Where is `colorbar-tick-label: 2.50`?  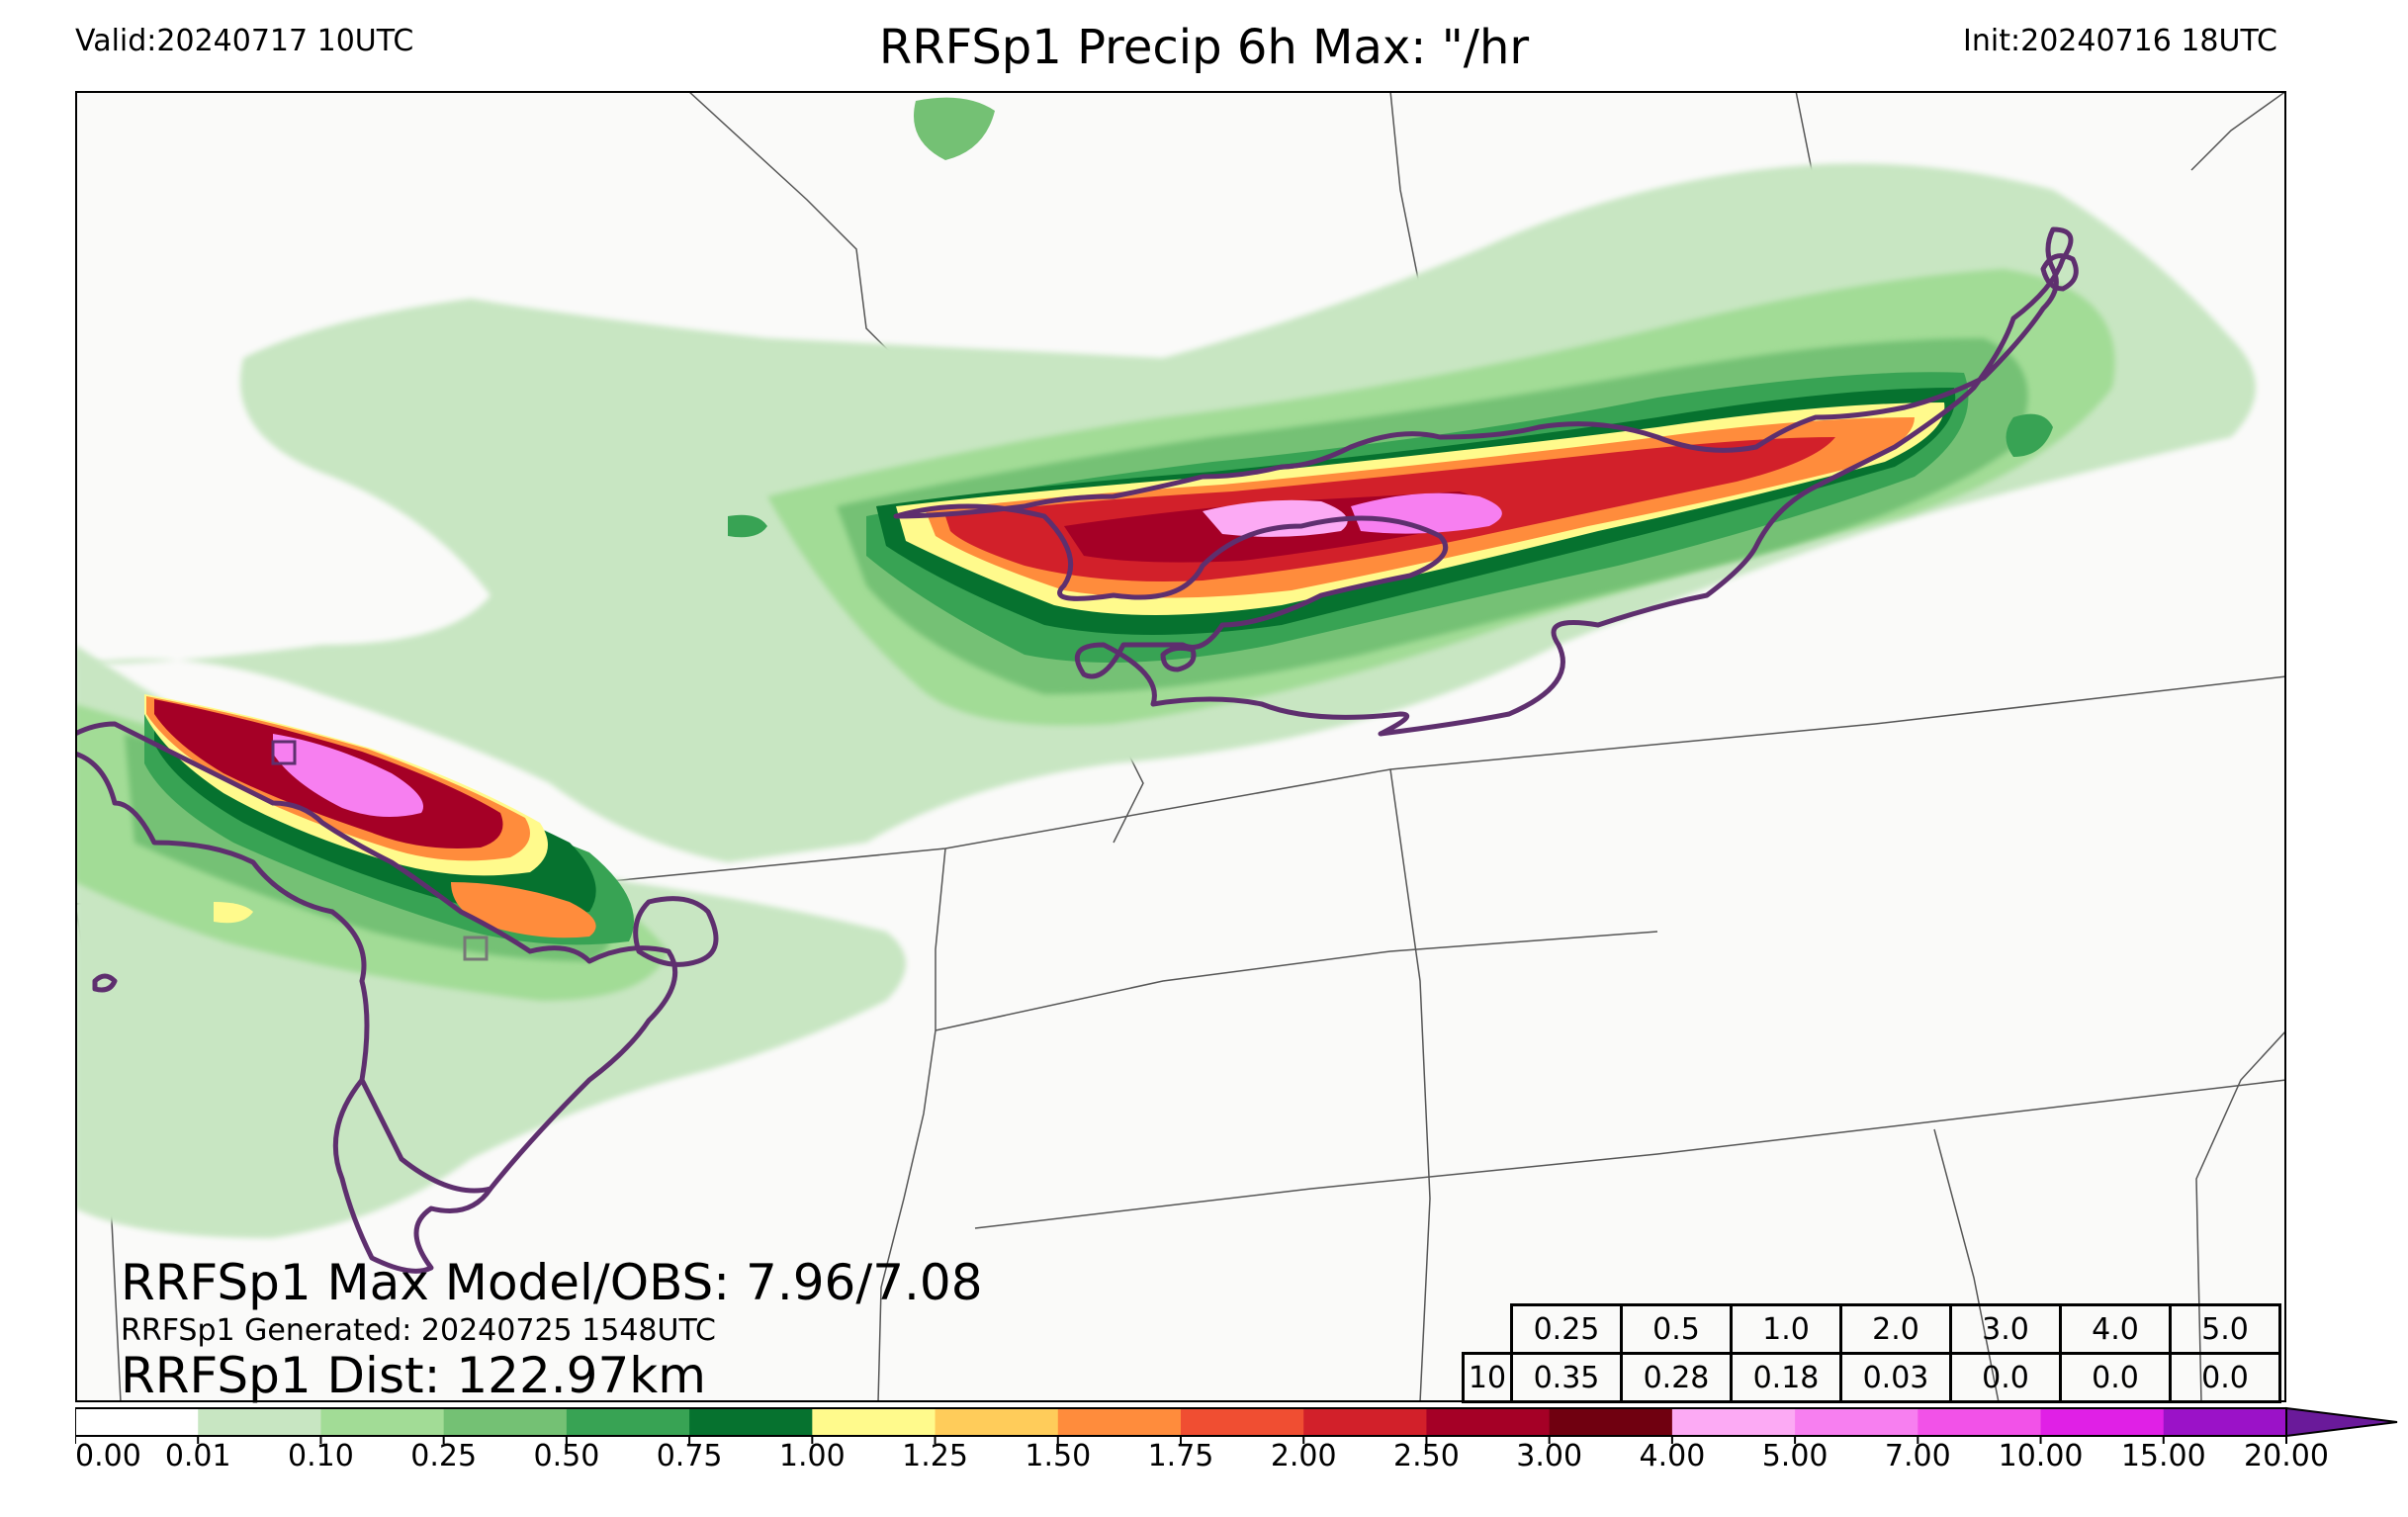 colorbar-tick-label: 2.50 is located at coordinates (1426, 1453).